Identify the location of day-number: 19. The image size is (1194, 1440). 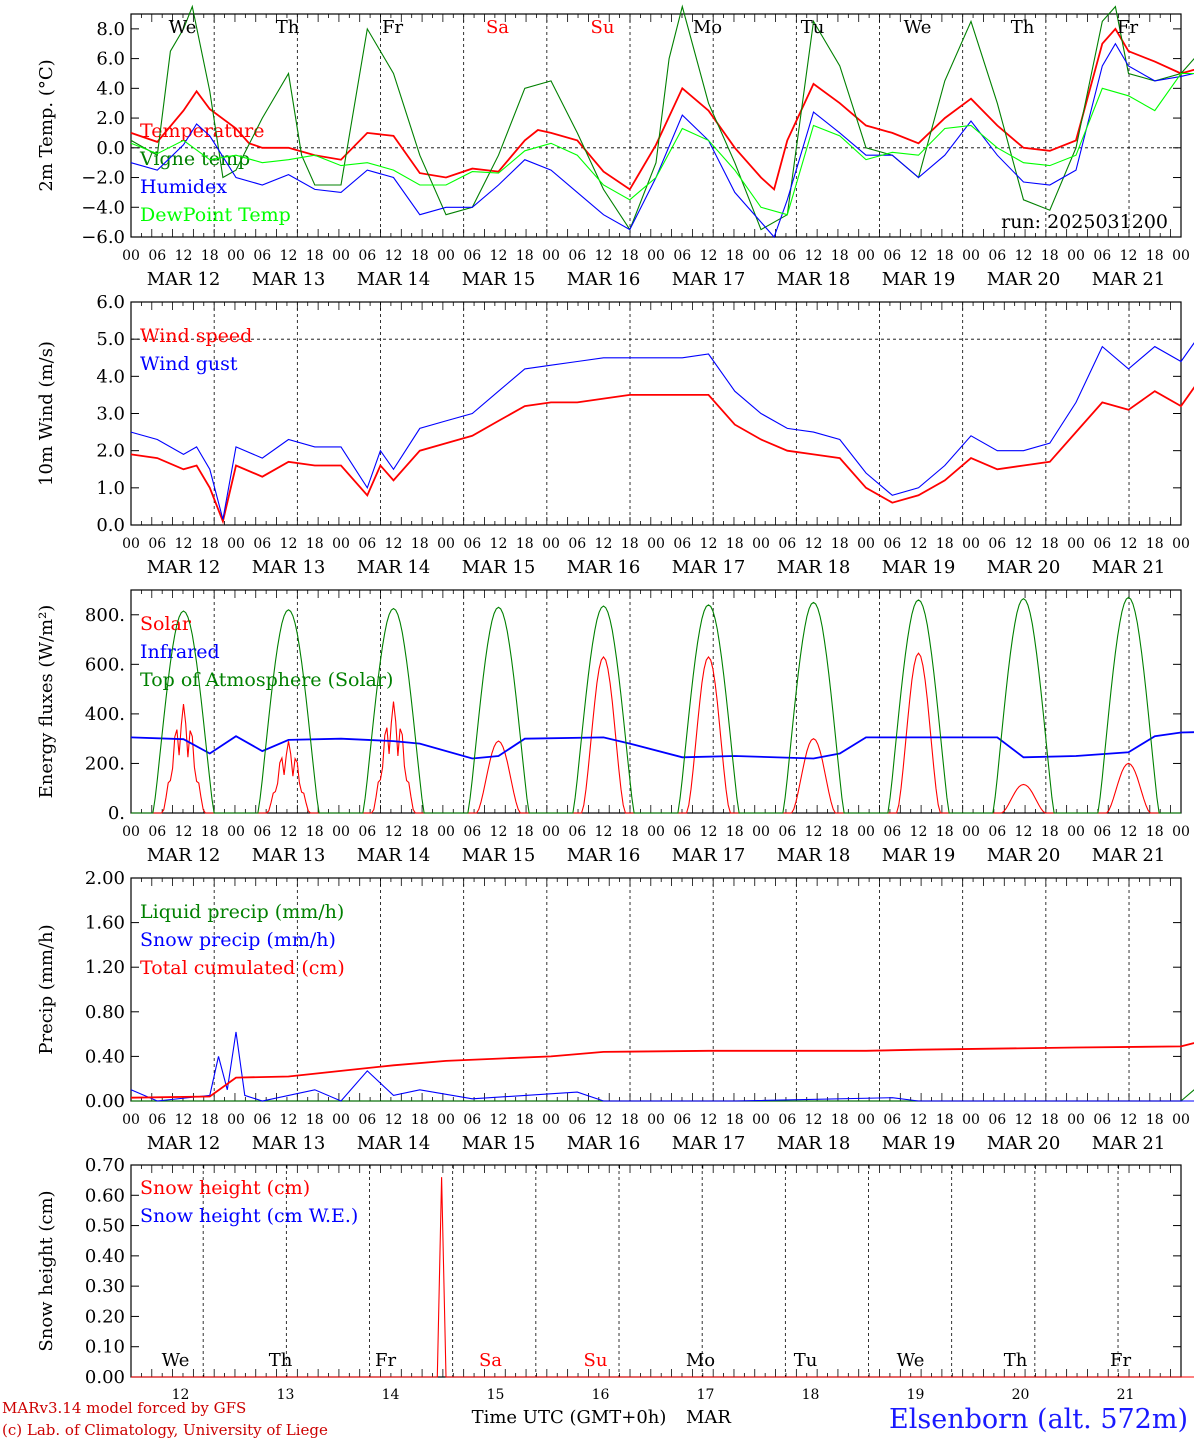
(916, 1395).